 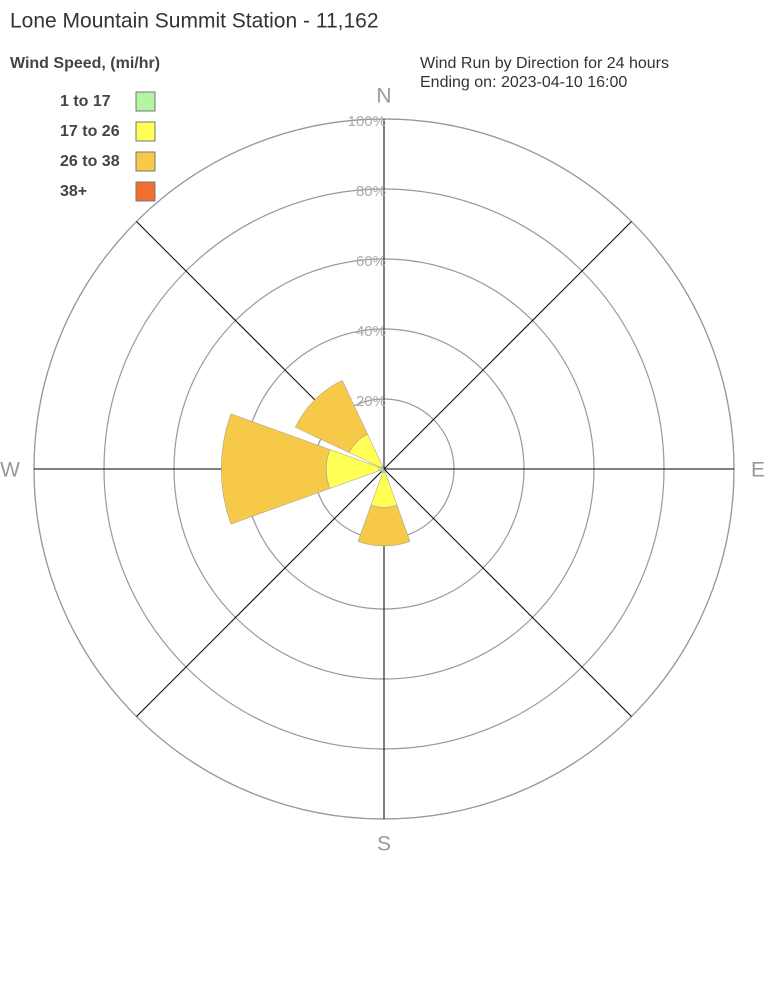 I want to click on chart-title: Lone Mountain Summit Station - 11,162, so click(x=194, y=21).